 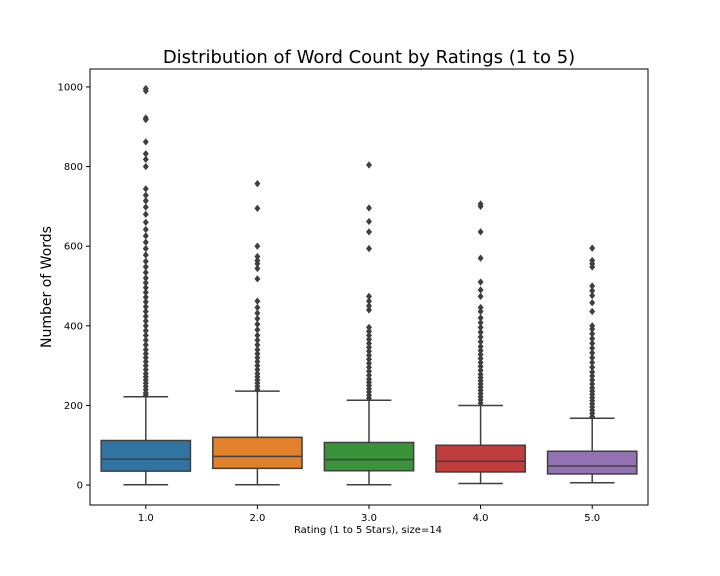 I want to click on y-tick-label: 400, so click(x=73, y=326).